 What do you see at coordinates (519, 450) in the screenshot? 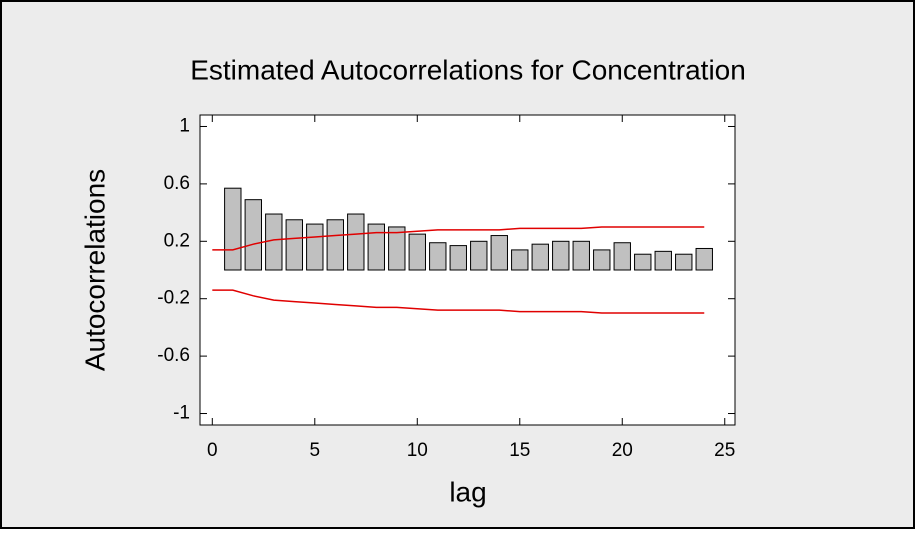
I see `x-tick-label: 15` at bounding box center [519, 450].